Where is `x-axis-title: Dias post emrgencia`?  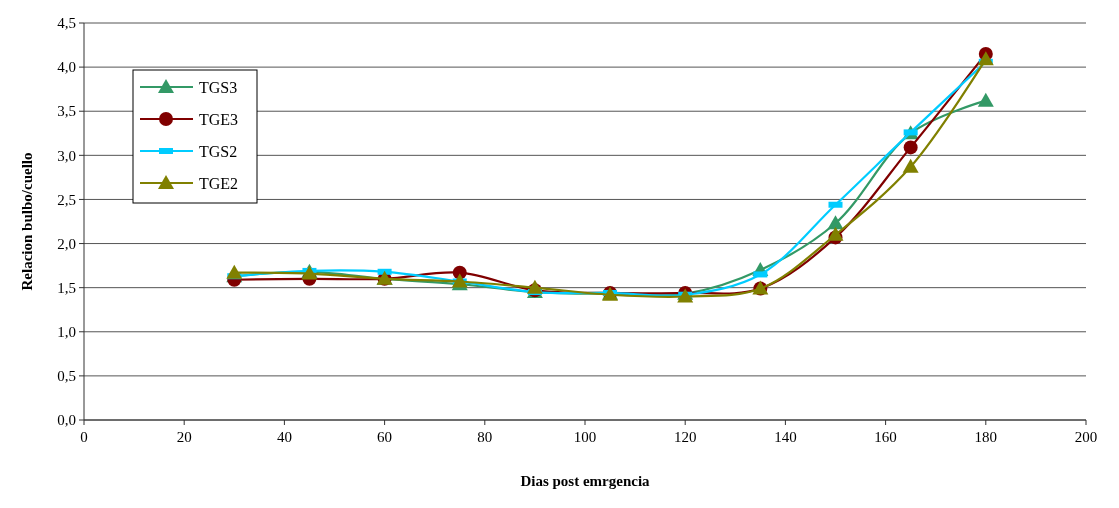
x-axis-title: Dias post emrgencia is located at coordinates (585, 481).